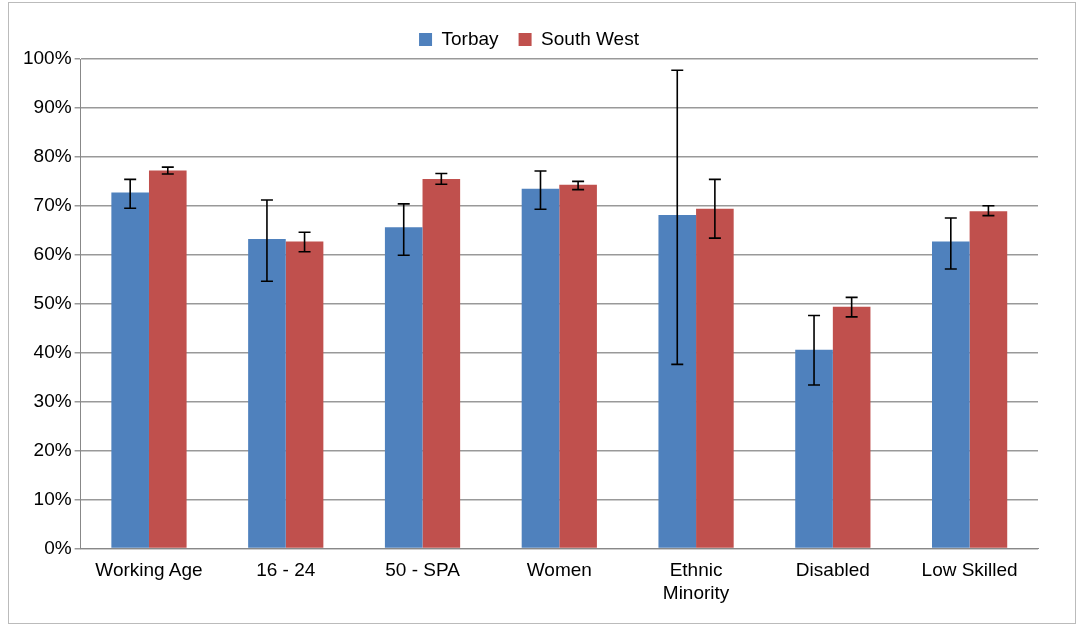 The width and height of the screenshot is (1078, 628). Describe the element at coordinates (286, 570) in the screenshot. I see `x-tick-label: 16 - 24` at that location.